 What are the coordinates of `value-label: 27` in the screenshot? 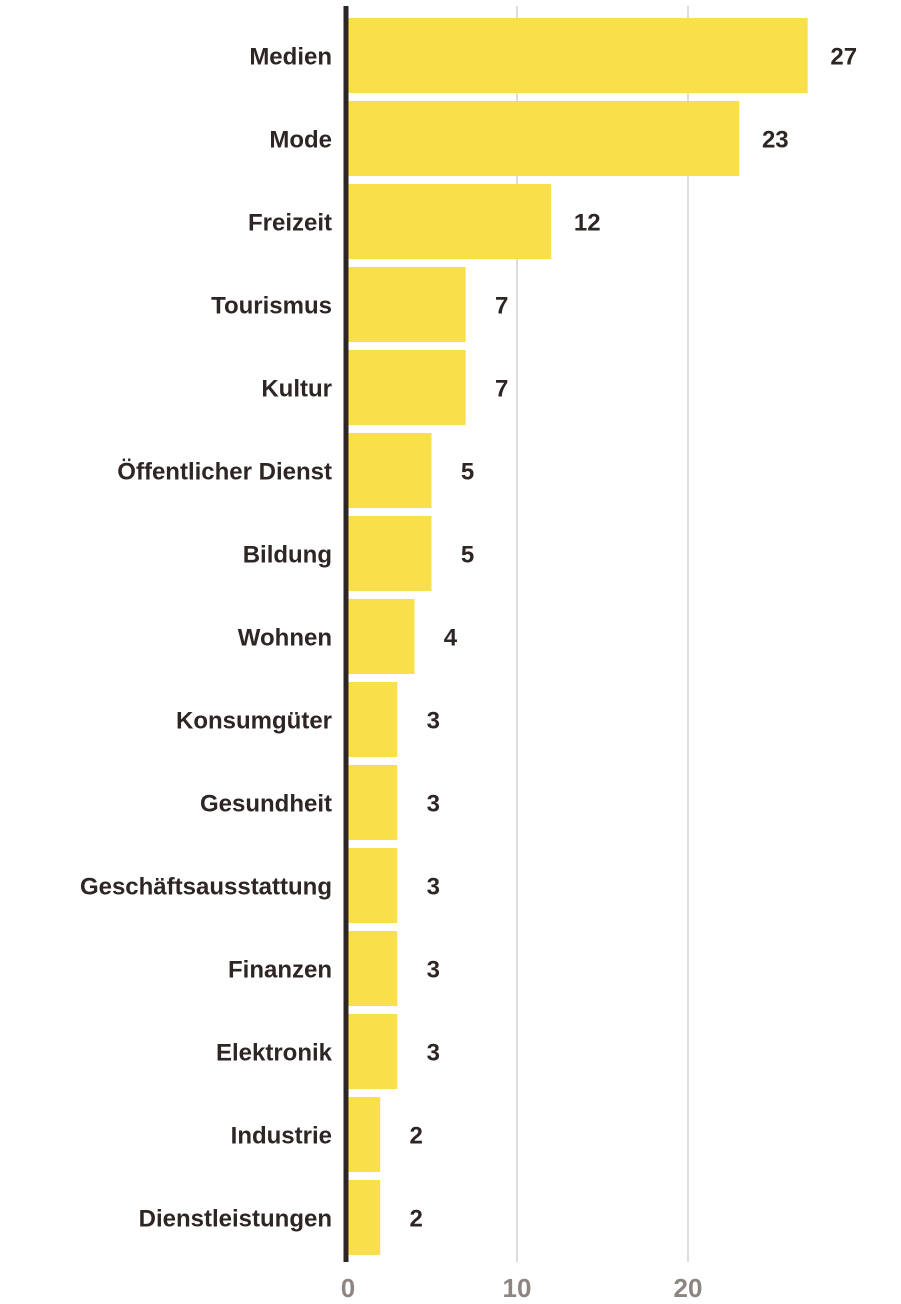 It's located at (843, 57).